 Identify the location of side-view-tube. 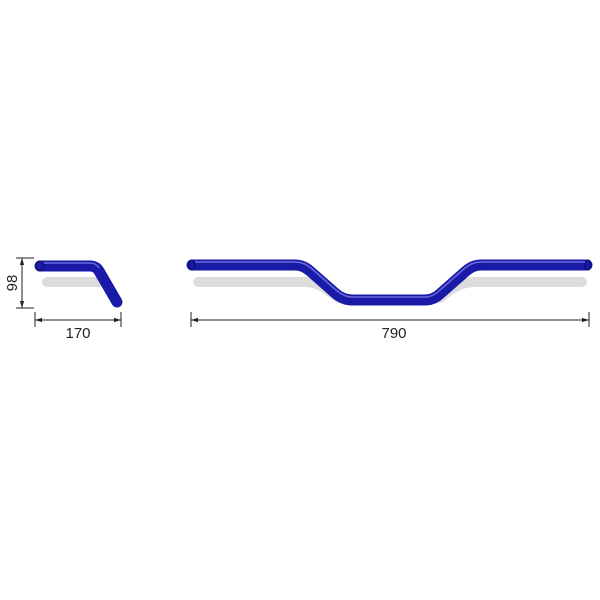
(78, 284).